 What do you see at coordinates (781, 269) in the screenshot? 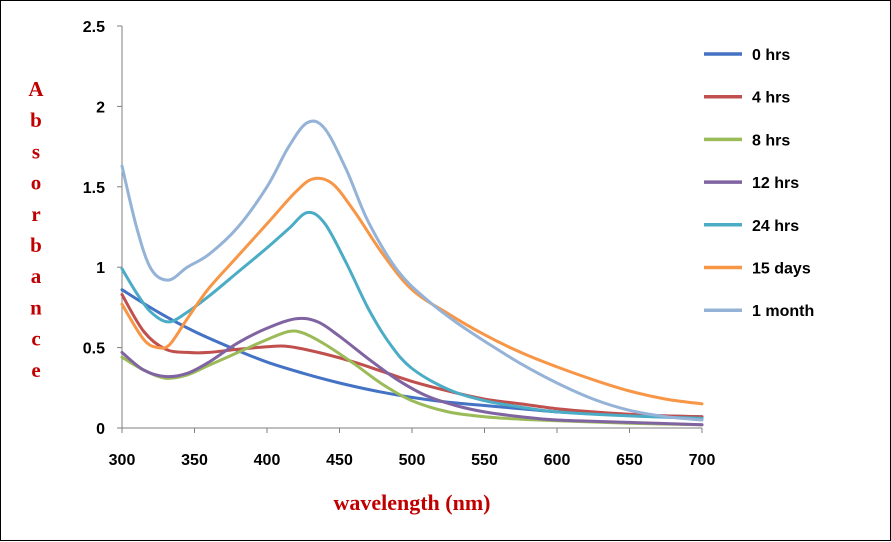
I see `legend-label-6: 15 days` at bounding box center [781, 269].